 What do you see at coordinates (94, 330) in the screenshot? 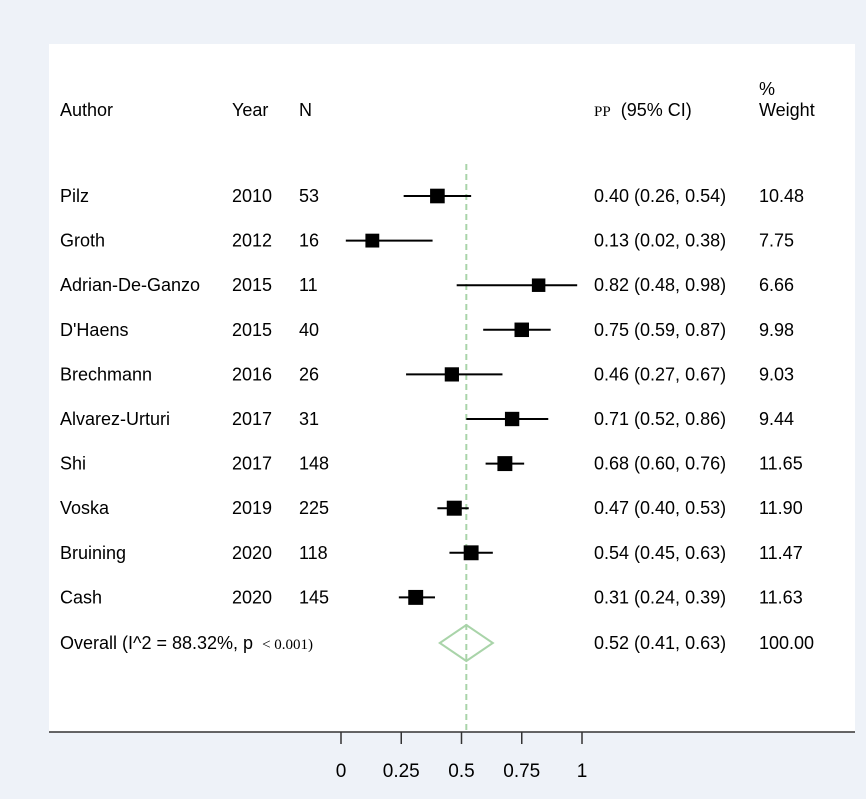
I see `study-author: D'Haens` at bounding box center [94, 330].